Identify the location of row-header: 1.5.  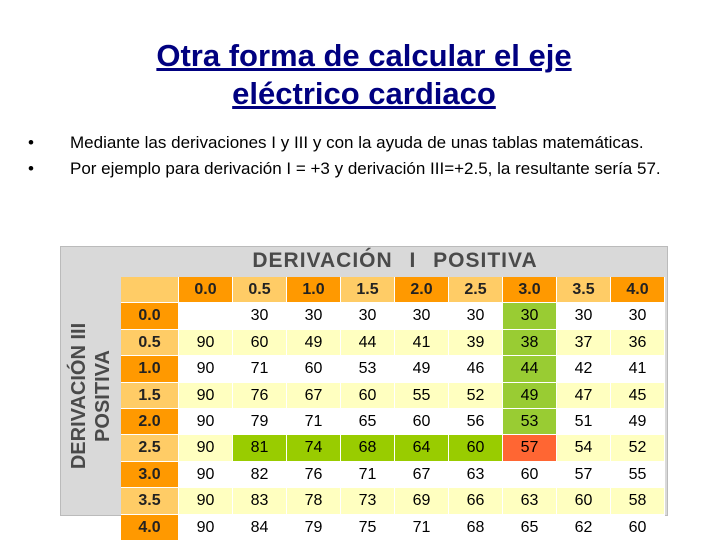
(150, 395).